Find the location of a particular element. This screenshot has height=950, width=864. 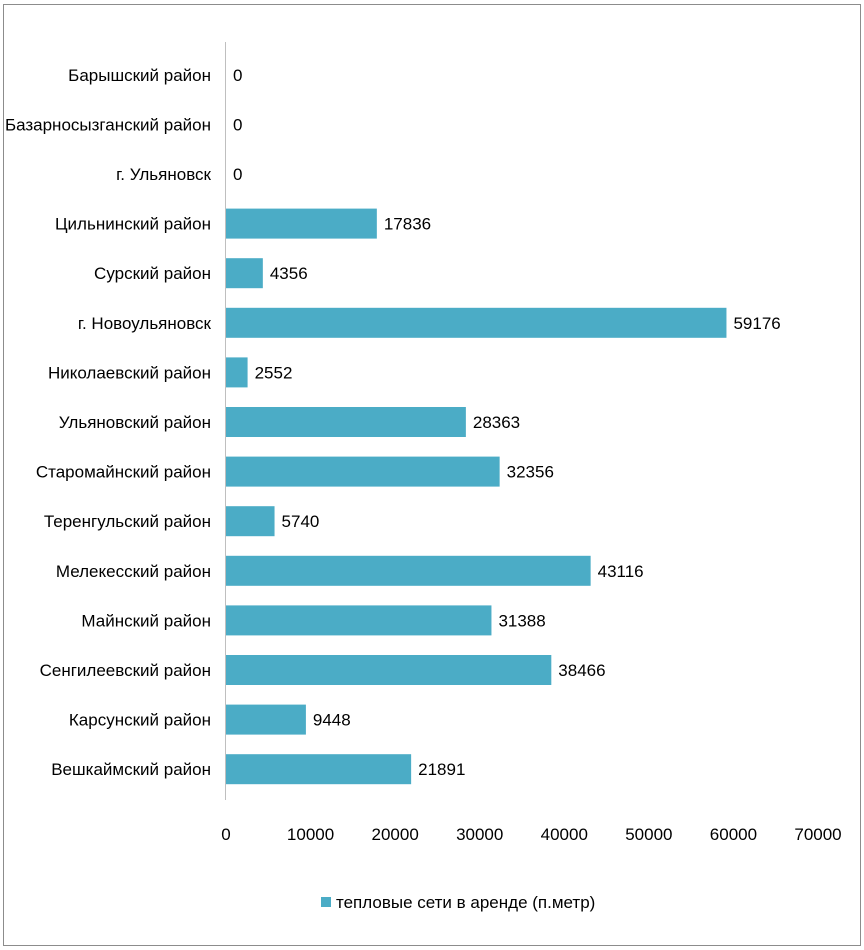

x-axis-tick-labels: 0 10000 20000 30000 40000 50000 60000 70000 is located at coordinates (531, 834).